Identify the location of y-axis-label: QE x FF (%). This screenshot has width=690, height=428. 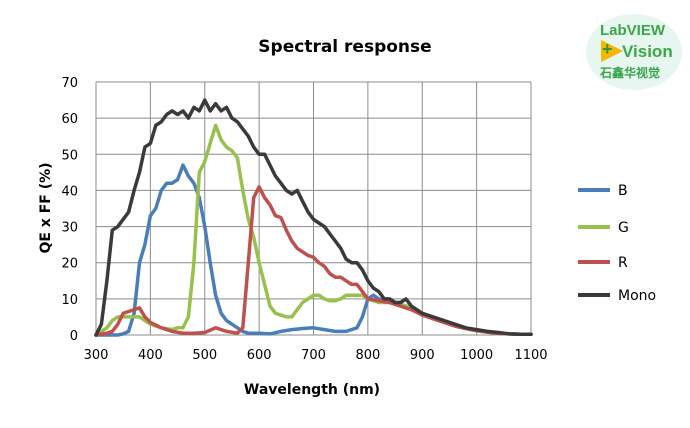
(46, 207).